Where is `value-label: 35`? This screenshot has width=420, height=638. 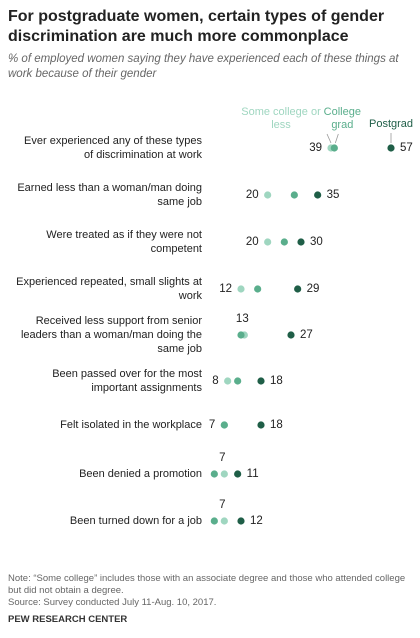 value-label: 35 is located at coordinates (333, 195).